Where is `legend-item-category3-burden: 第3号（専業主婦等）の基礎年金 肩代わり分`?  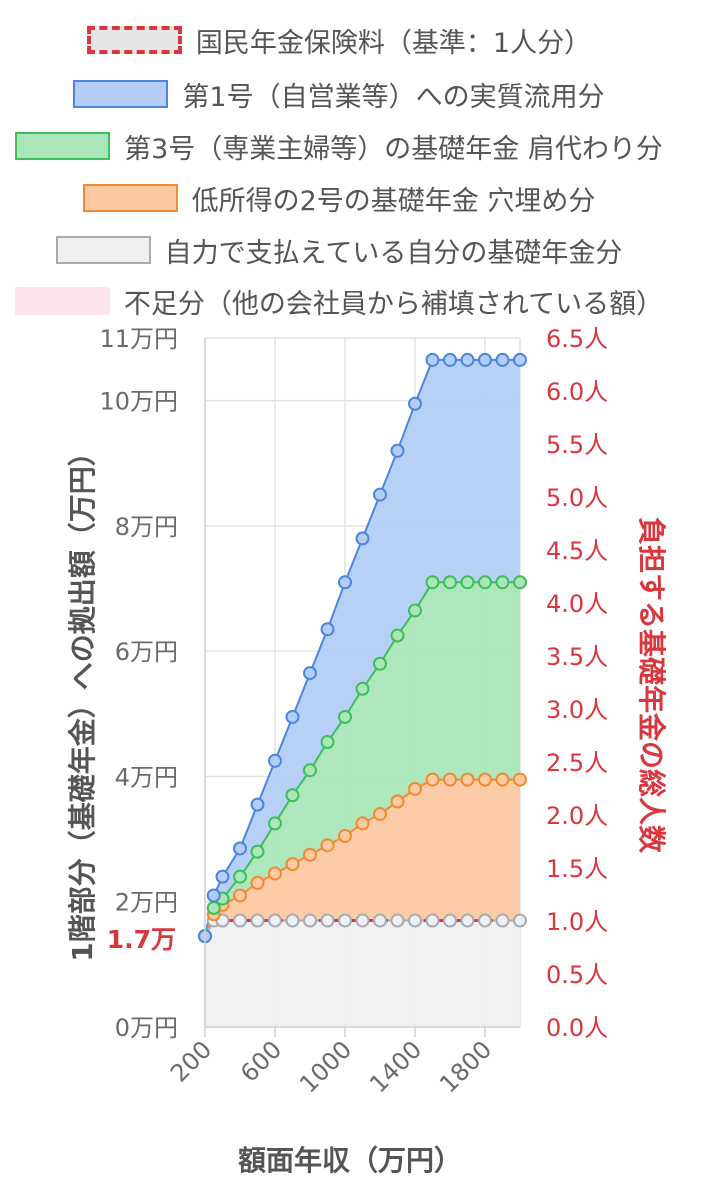 legend-item-category3-burden: 第3号（専業主婦等）の基礎年金 肩代わり分 is located at coordinates (339, 146).